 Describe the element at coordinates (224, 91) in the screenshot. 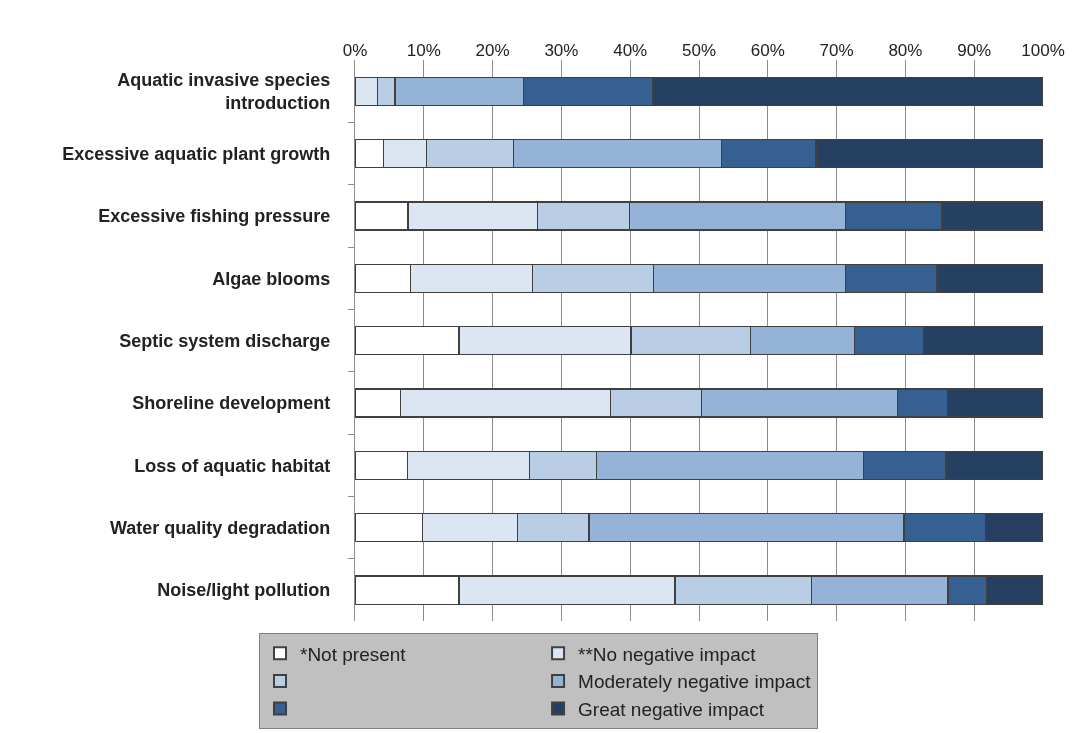

I see `y-tick-label: Aquatic invasive species introduction` at that location.